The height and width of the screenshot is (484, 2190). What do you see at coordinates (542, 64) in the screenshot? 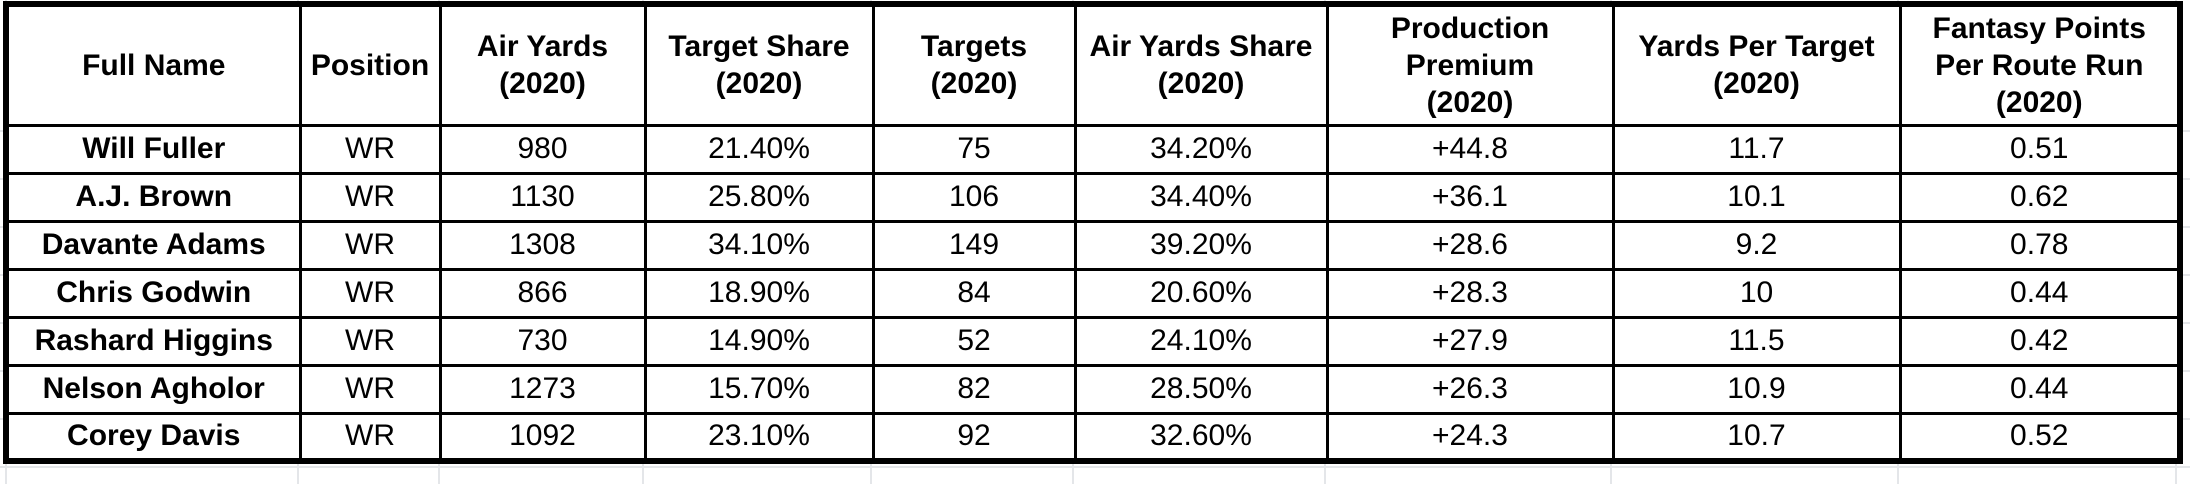
I see `column-header-air-yards: Air Yards (2020)` at bounding box center [542, 64].